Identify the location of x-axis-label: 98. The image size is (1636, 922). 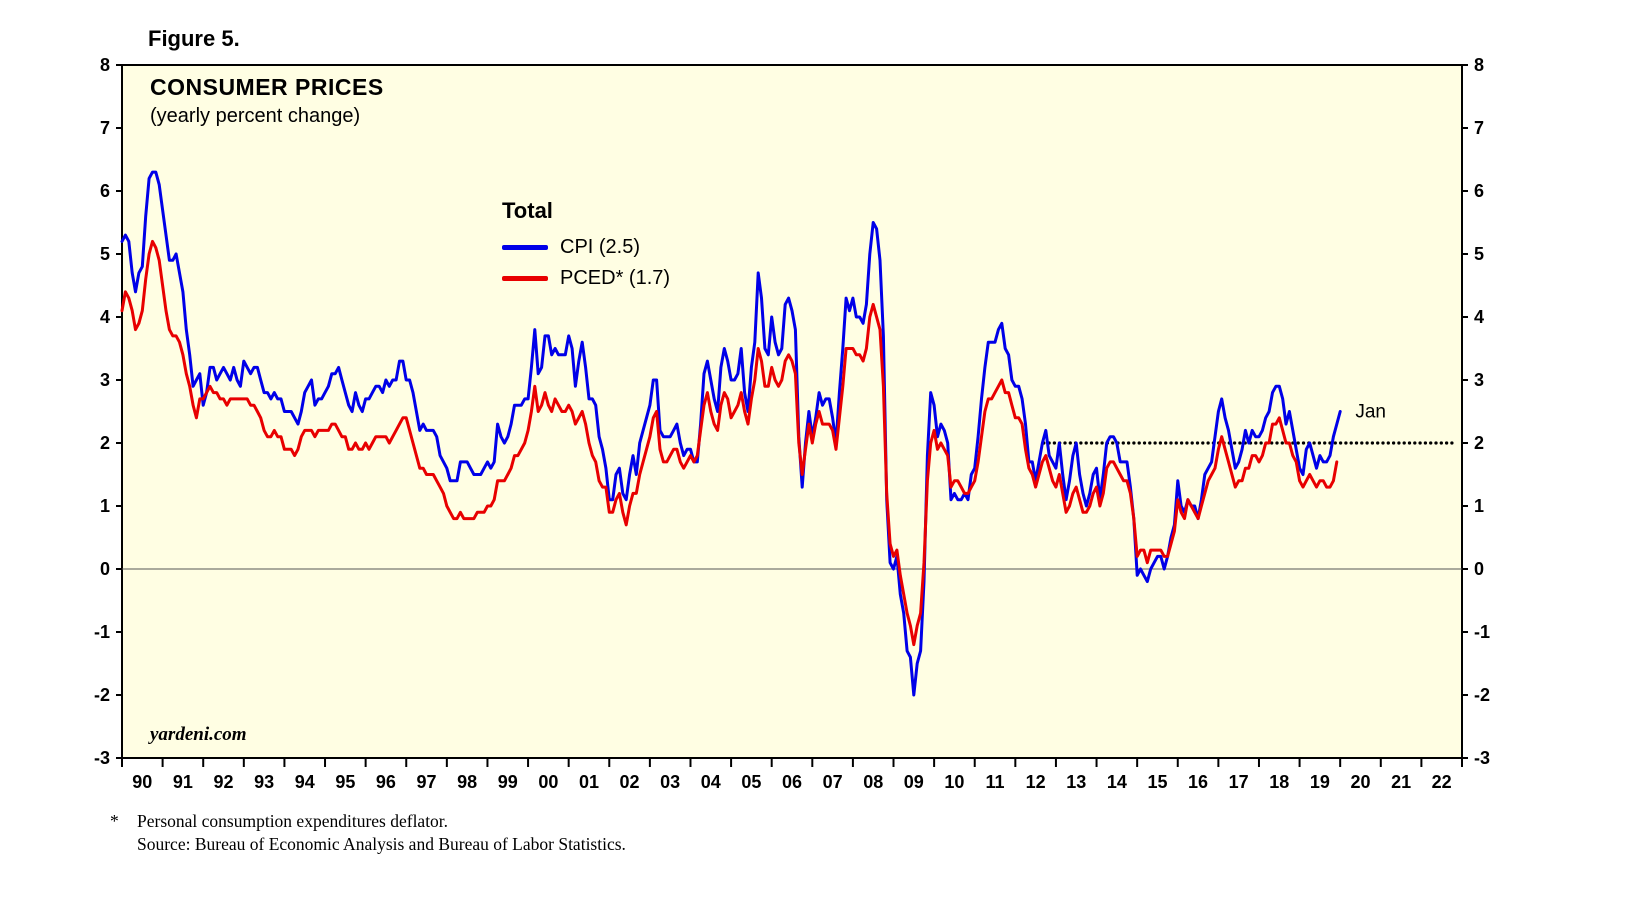
(467, 782).